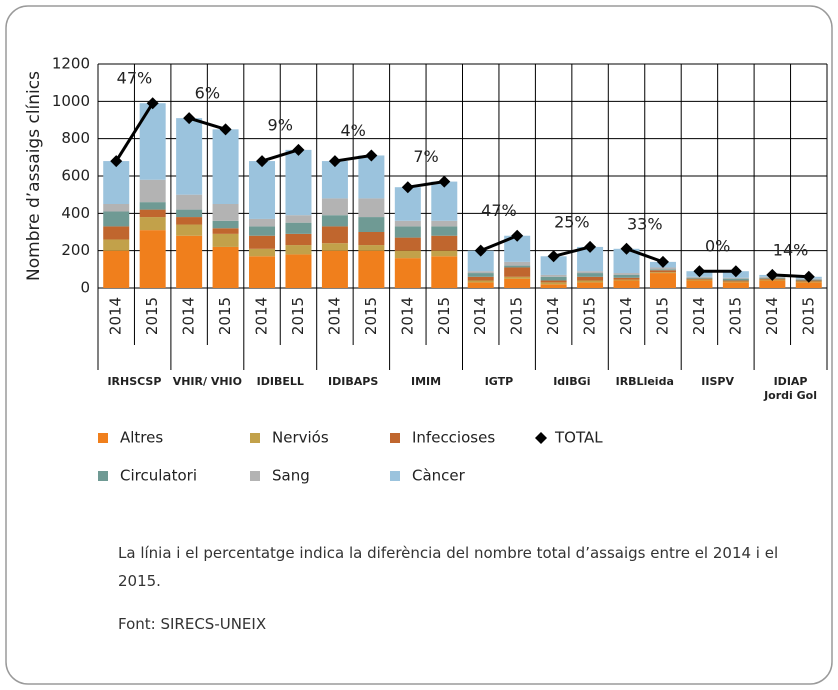  I want to click on y-tick-label: 1000, so click(71, 101).